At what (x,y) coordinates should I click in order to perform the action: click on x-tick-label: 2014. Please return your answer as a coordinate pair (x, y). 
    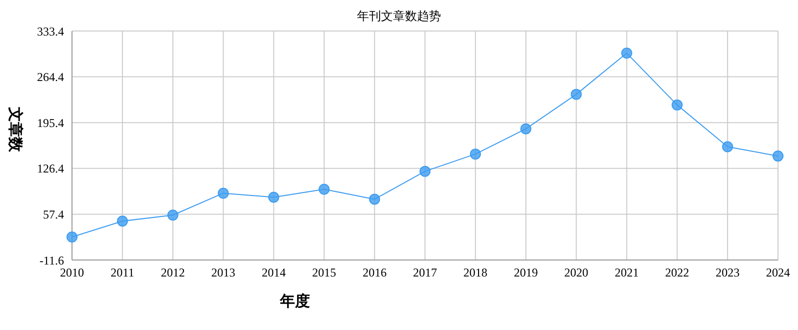
    Looking at the image, I should click on (274, 273).